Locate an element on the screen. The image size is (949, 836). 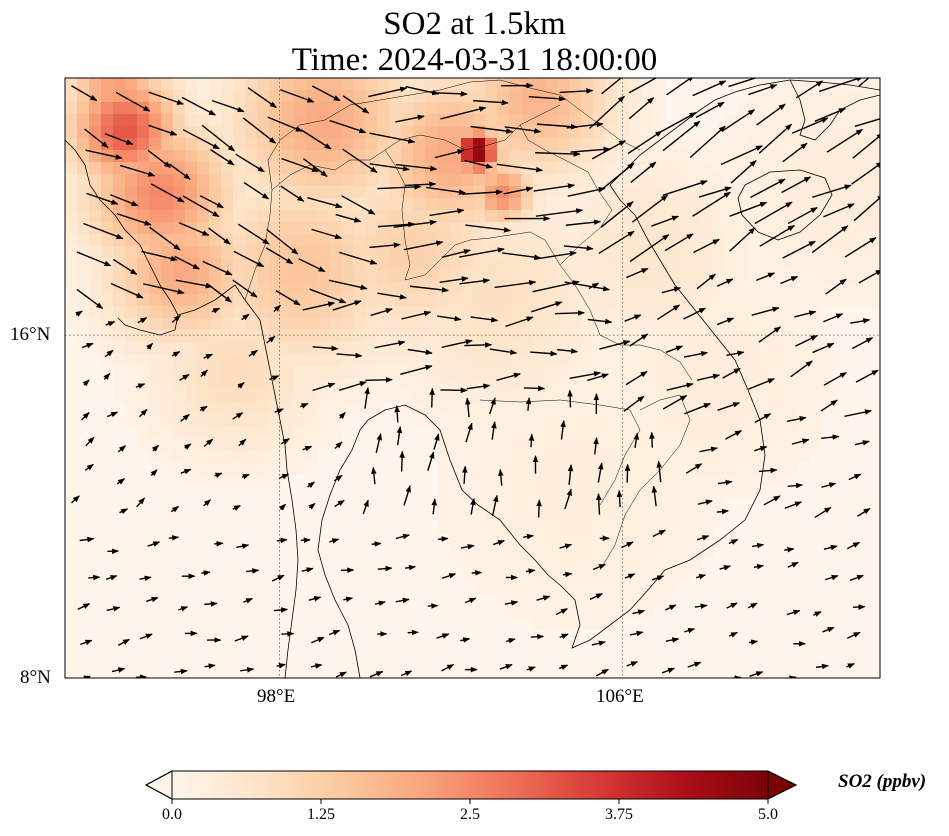
coastline-myanmar-south is located at coordinates (238, 481).